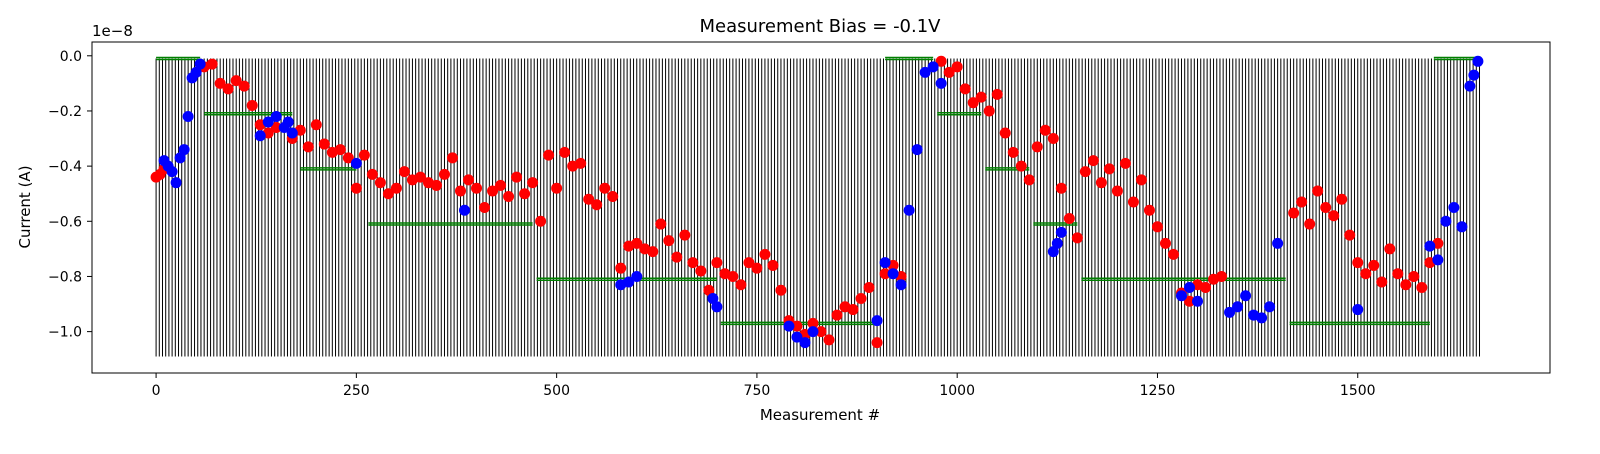  I want to click on y-tick-label: −0.2, so click(65, 112).